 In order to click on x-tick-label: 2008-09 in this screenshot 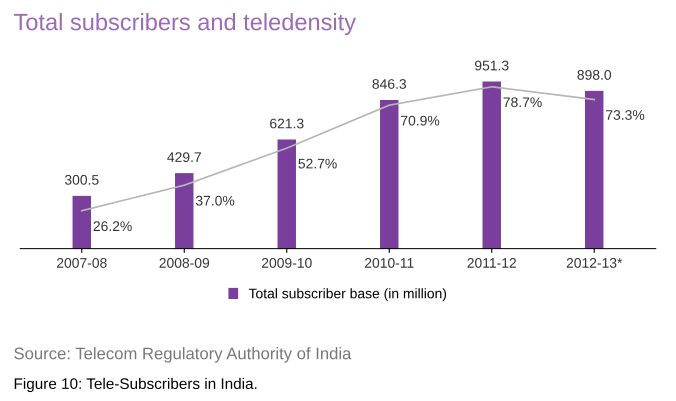, I will do `click(184, 263)`.